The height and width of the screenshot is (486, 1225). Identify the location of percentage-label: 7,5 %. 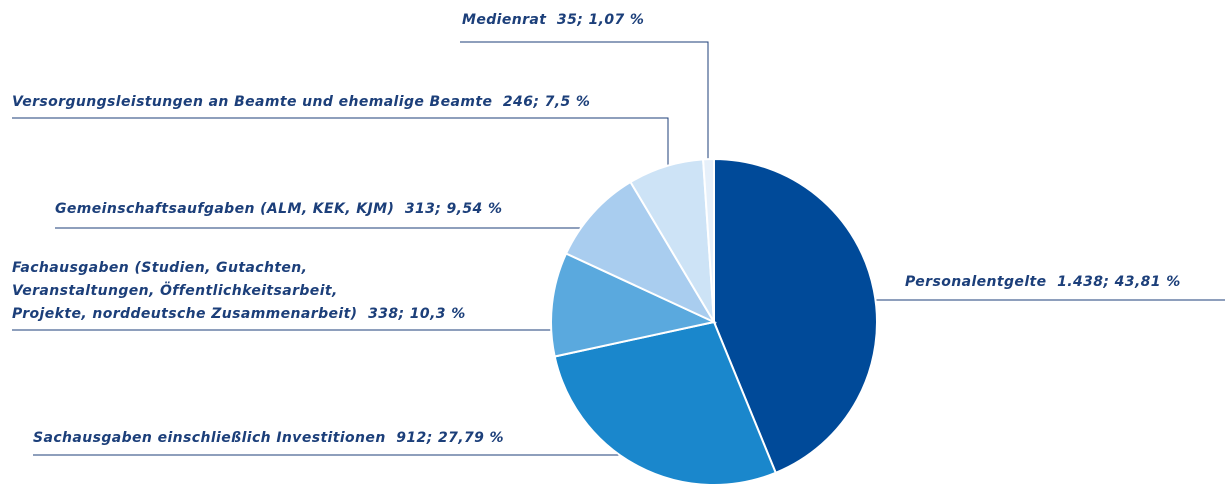
(567, 102).